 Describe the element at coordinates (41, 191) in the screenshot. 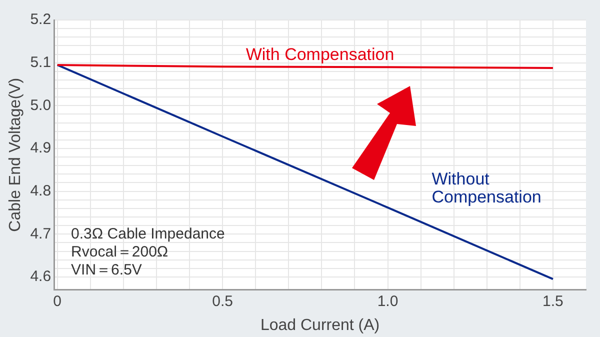

I see `y-tick-label: 4.8` at that location.